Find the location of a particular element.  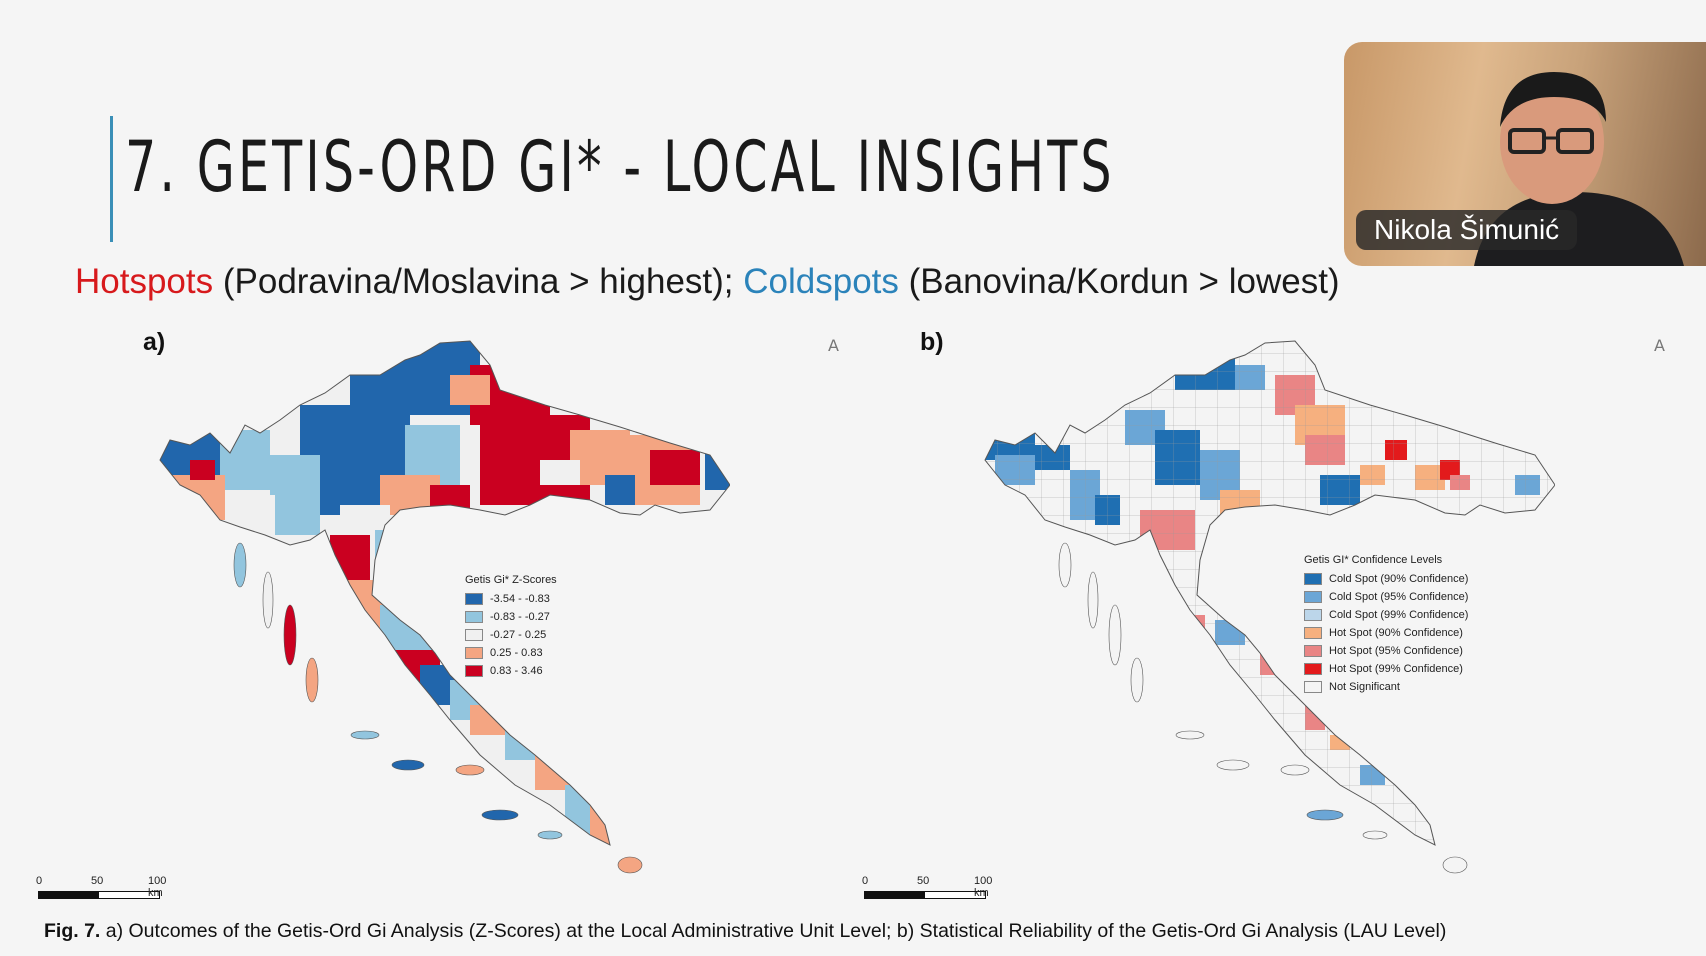

map-b-legend-item: Hot Spot (99% Confidence) is located at coordinates (1386, 669).